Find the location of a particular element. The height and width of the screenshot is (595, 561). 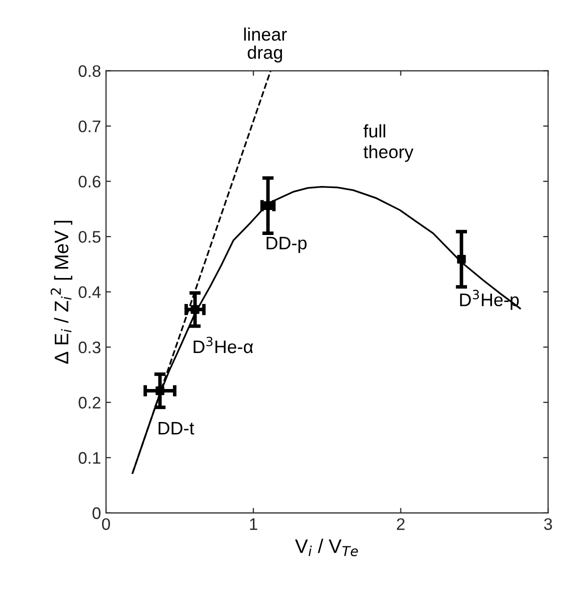

y-tick-label: 0.1 is located at coordinates (89, 458).